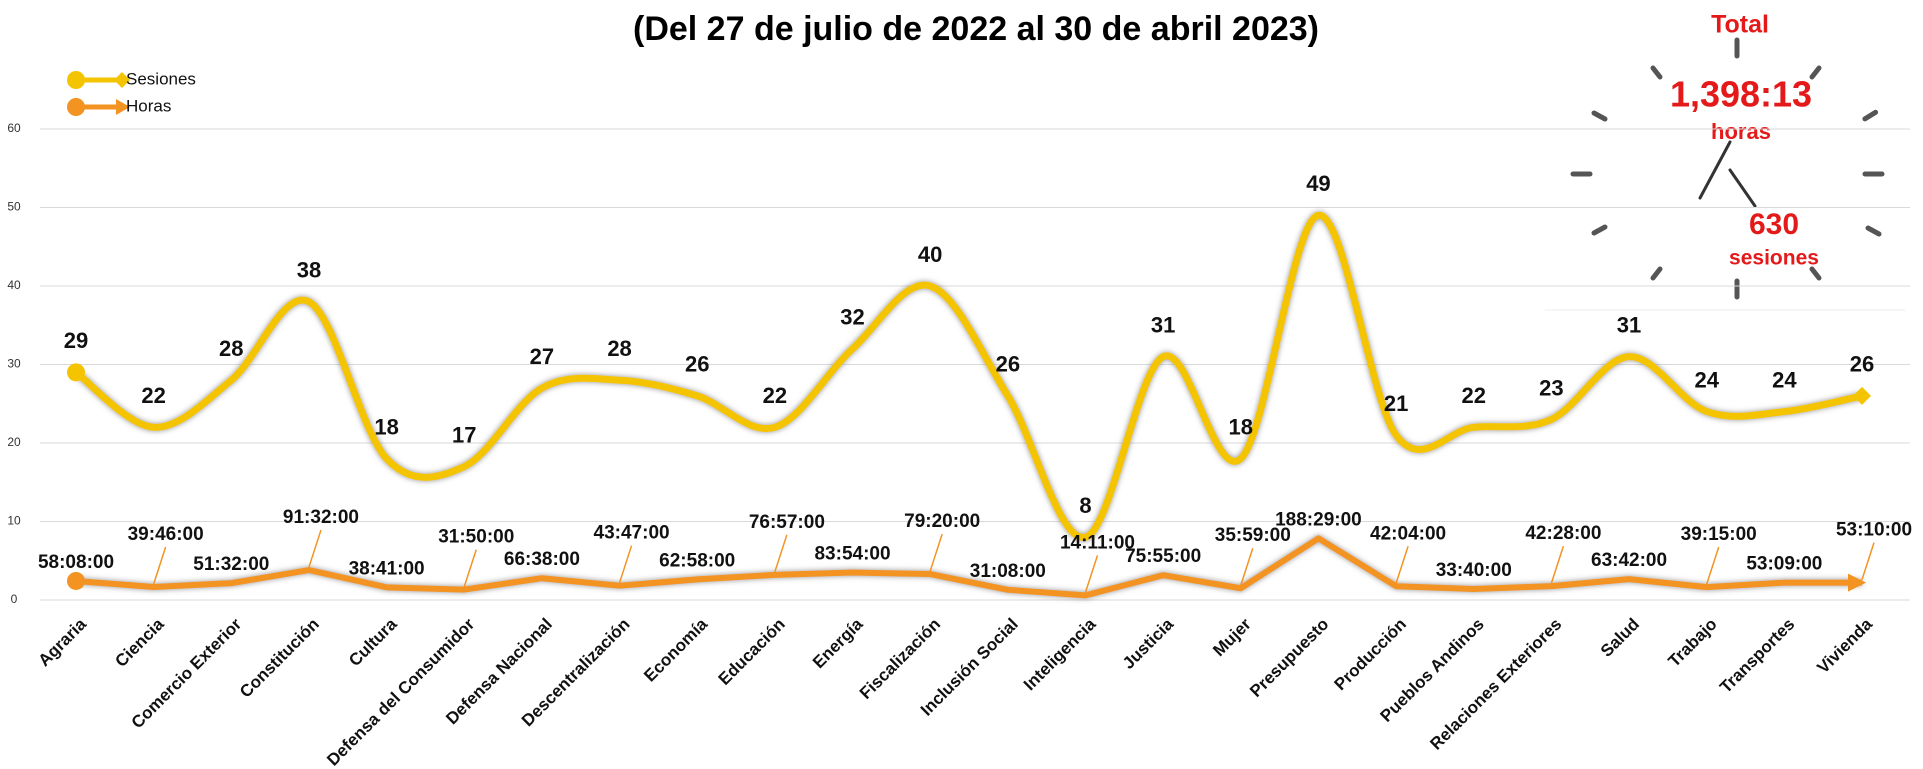 This screenshot has width=1923, height=769. What do you see at coordinates (1844, 645) in the screenshot?
I see `x-tick-label: Vivienda` at bounding box center [1844, 645].